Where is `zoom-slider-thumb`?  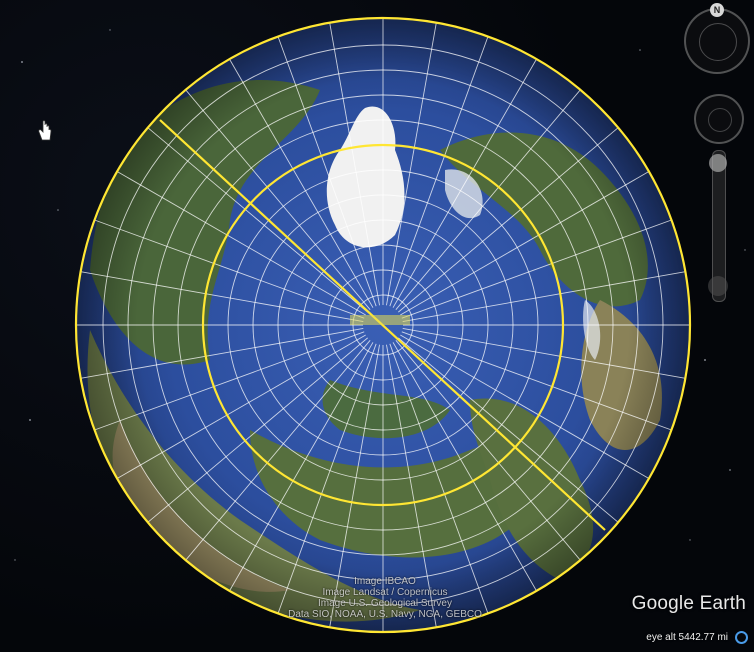 zoom-slider-thumb is located at coordinates (718, 163).